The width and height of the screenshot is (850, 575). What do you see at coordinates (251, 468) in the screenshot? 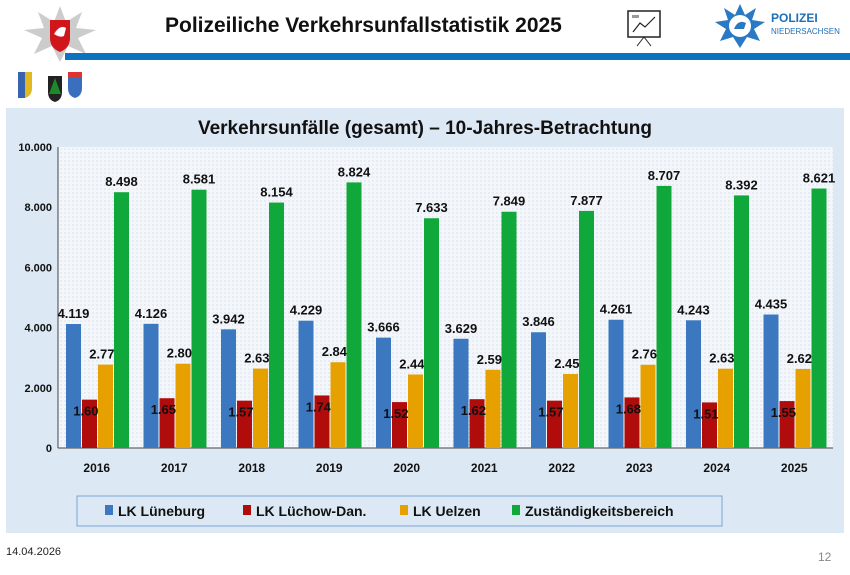
I see `x-tick-label: 2018` at bounding box center [251, 468].